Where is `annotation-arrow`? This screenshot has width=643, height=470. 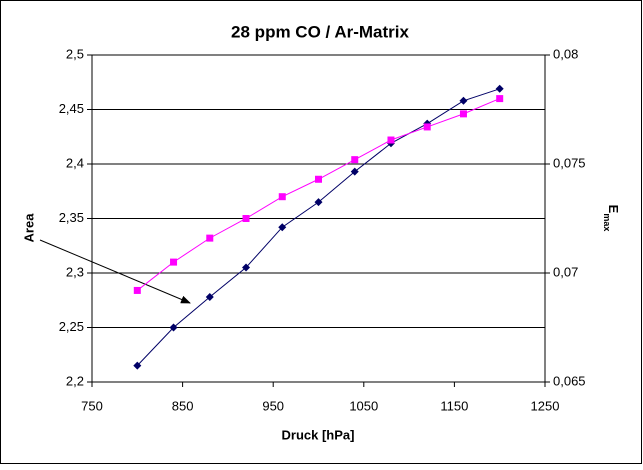
annotation-arrow is located at coordinates (115, 271).